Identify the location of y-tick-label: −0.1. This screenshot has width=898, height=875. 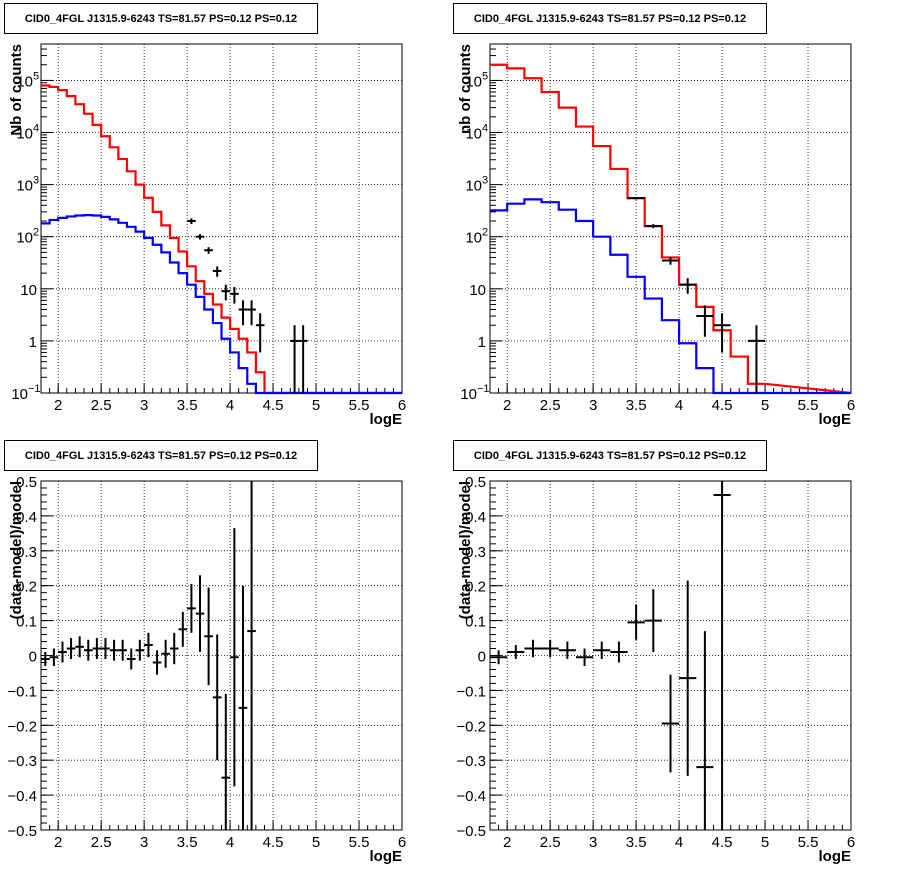
(471, 691).